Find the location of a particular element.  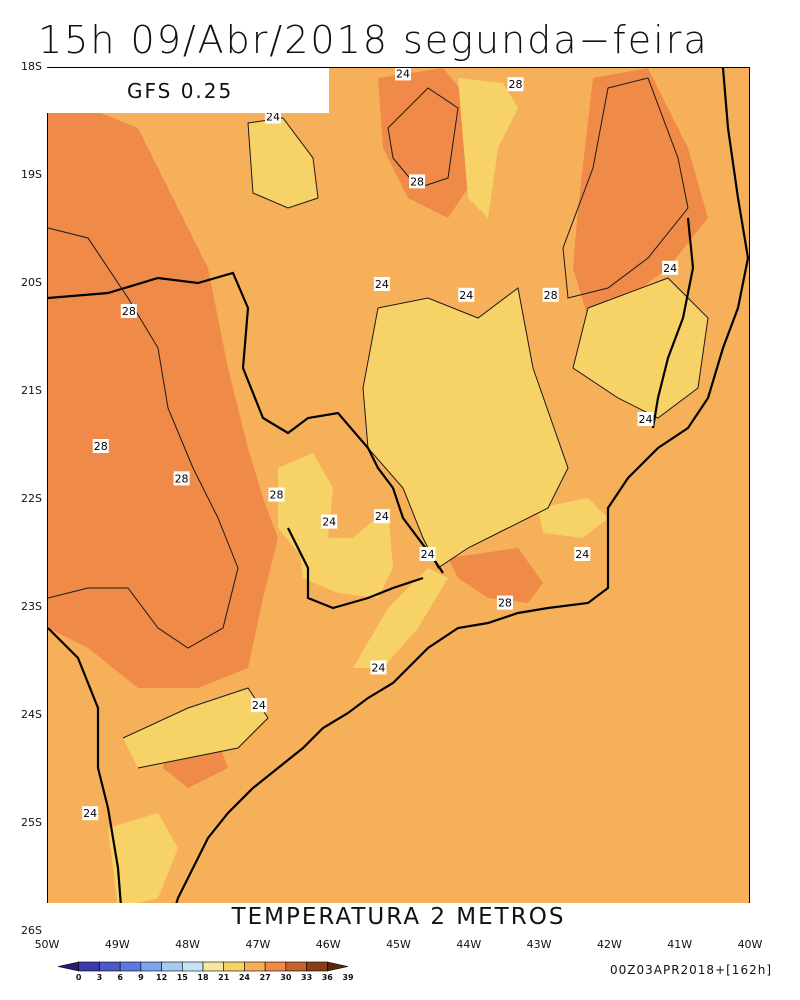

mild-region-ridge is located at coordinates (400, 618).